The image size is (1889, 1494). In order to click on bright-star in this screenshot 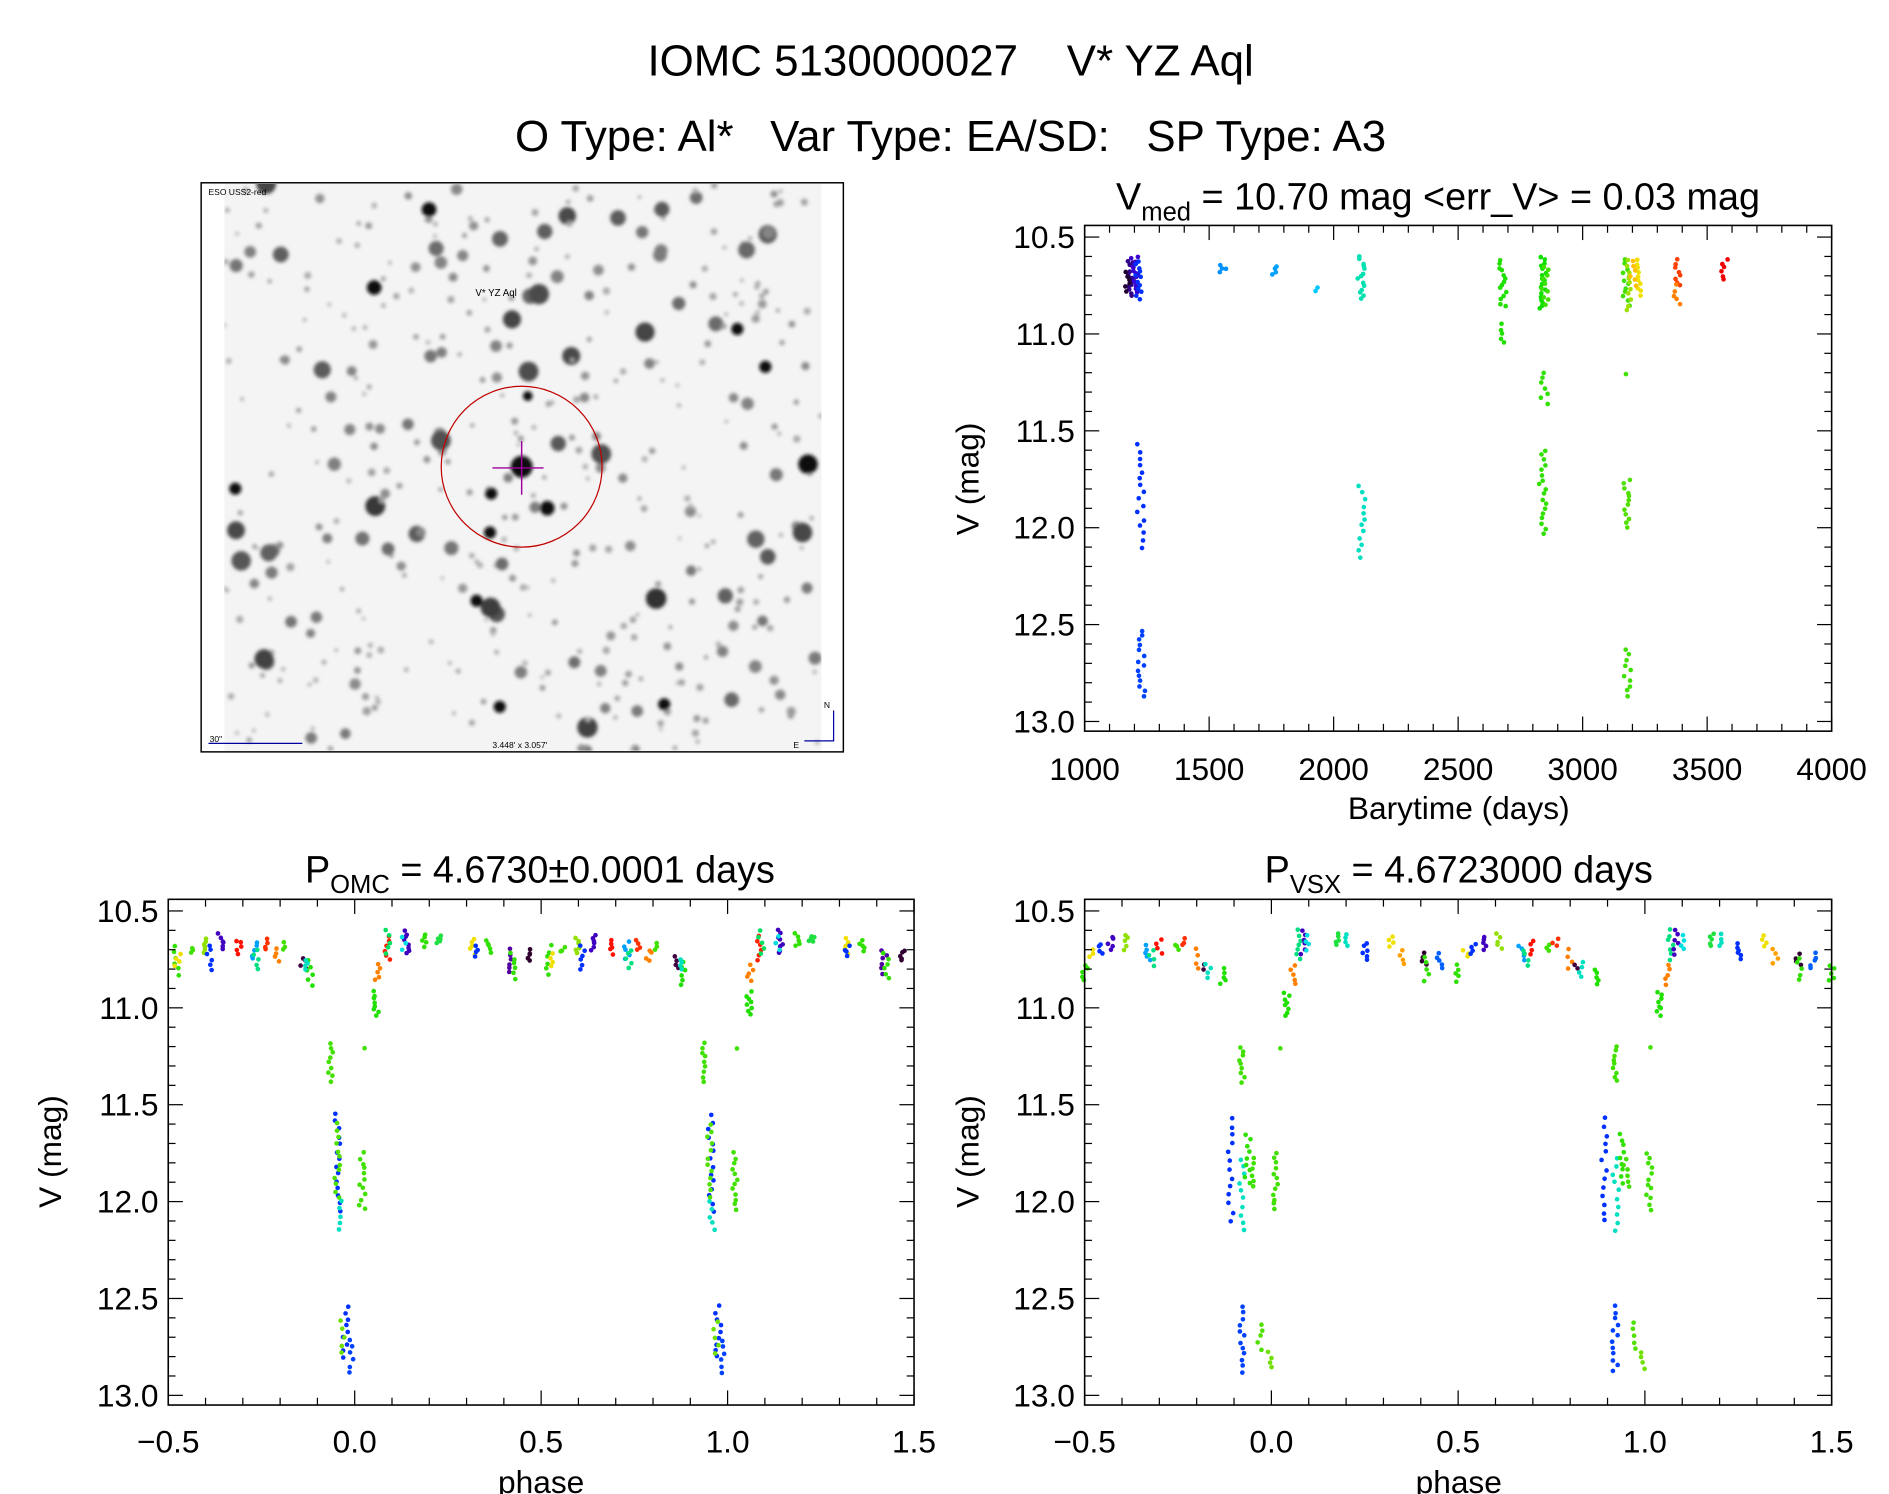, I will do `click(737, 329)`.